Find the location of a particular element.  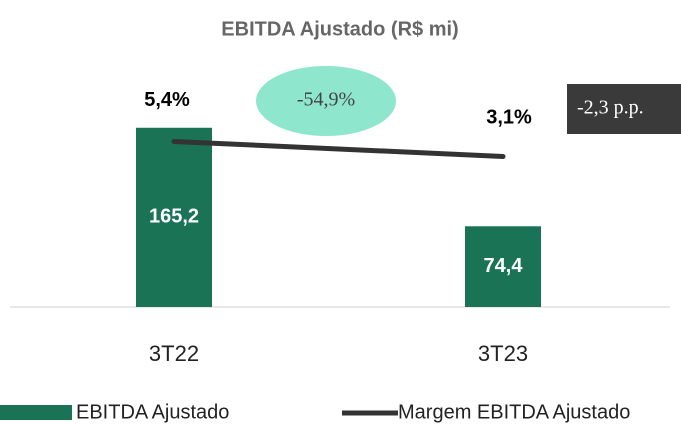

line-value-label: 3,1% is located at coordinates (509, 118).